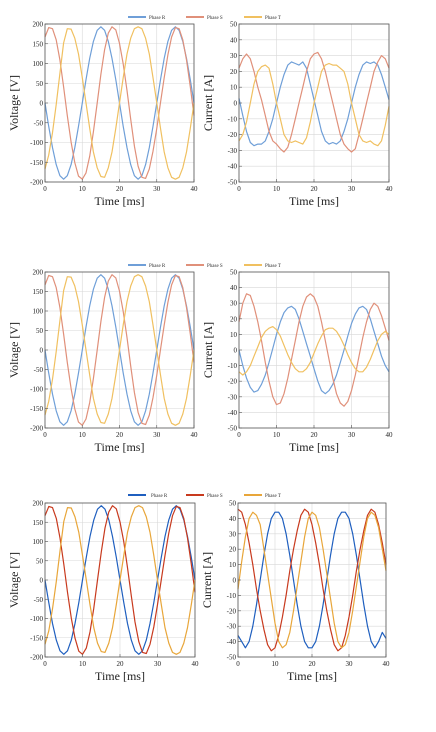  What do you see at coordinates (157, 189) in the screenshot?
I see `voltage-1-xtick-label: 30` at bounding box center [157, 189].